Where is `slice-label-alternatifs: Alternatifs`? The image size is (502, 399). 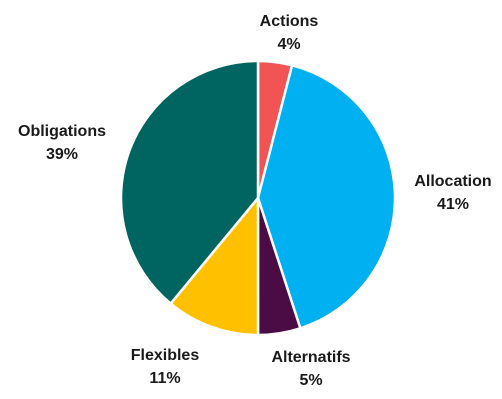 slice-label-alternatifs: Alternatifs is located at coordinates (310, 357).